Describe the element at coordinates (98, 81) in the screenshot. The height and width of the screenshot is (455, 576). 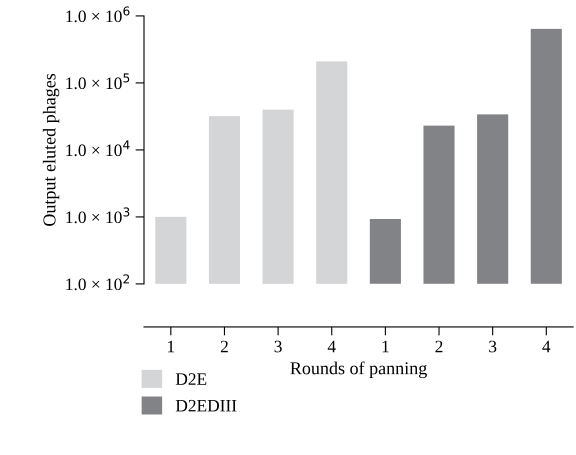
I see `y-tick-label: 1.0 × 10$^{5}$` at that location.